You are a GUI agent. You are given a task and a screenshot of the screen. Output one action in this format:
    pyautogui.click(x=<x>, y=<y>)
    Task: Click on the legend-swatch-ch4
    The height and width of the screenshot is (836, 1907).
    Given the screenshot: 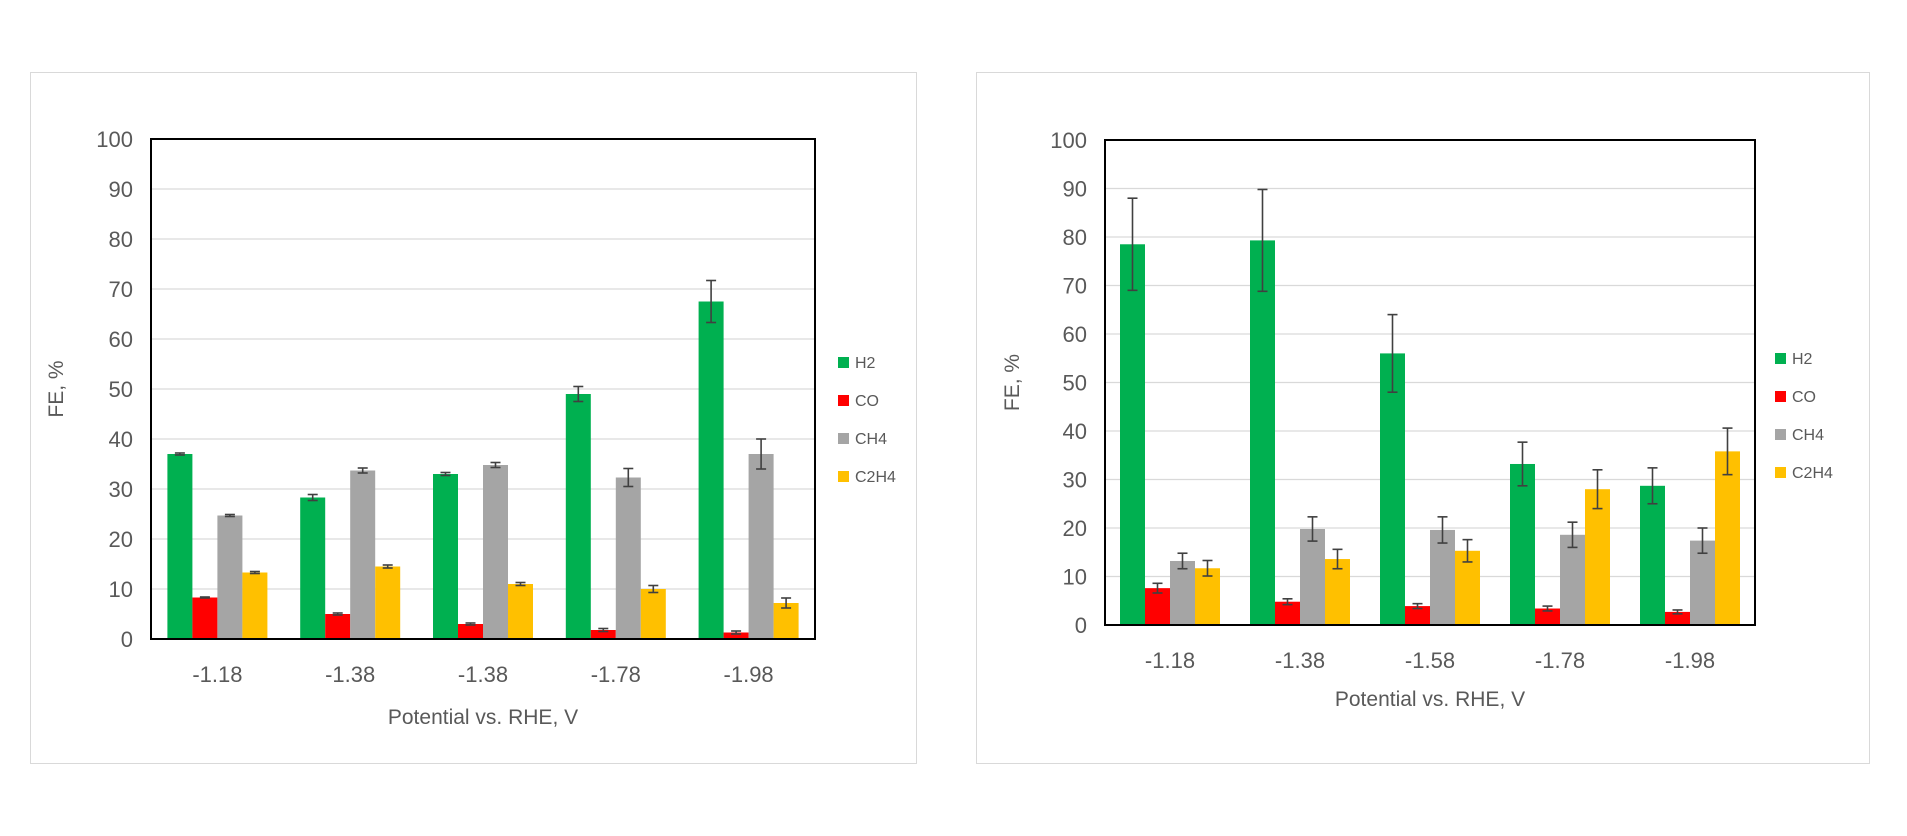 What is the action you would take?
    pyautogui.click(x=843, y=438)
    